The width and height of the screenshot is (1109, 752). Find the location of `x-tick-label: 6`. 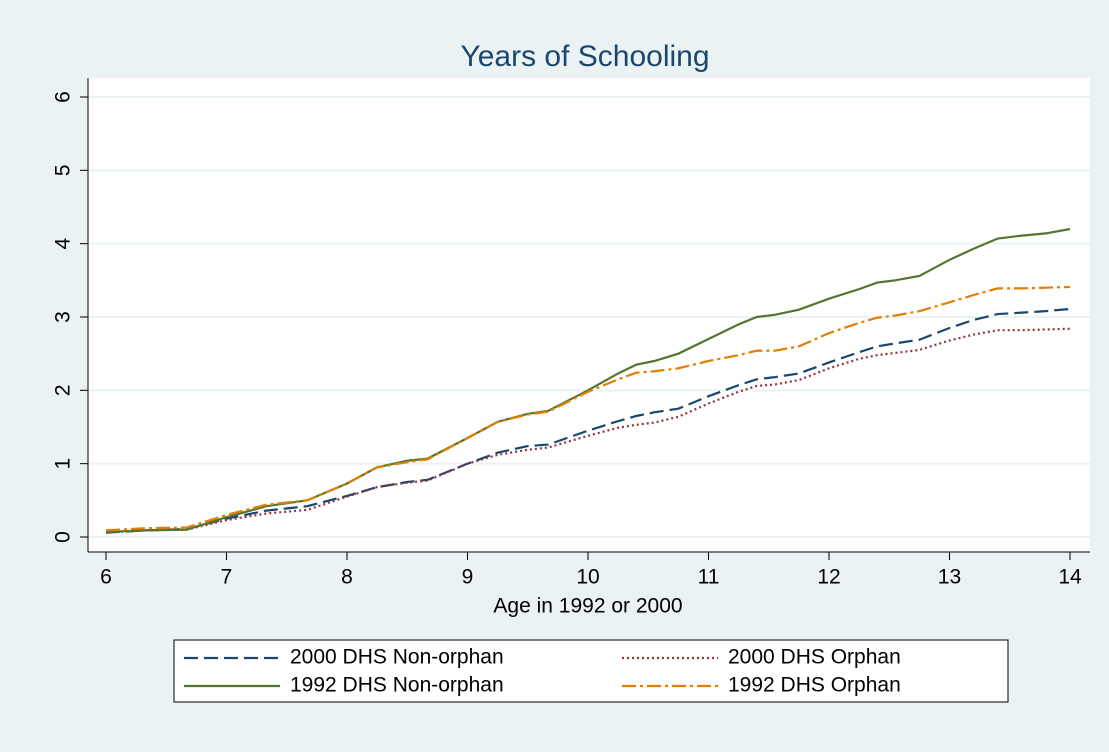

x-tick-label: 6 is located at coordinates (106, 577).